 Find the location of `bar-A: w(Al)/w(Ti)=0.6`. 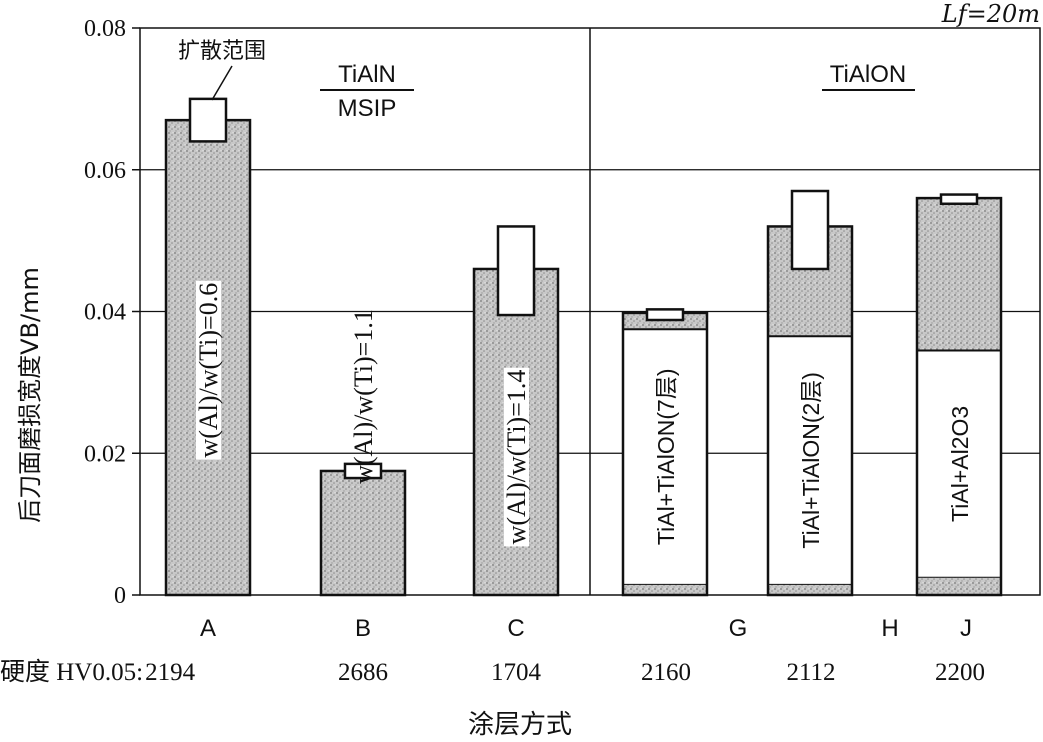

bar-A: w(Al)/w(Ti)=0.6 is located at coordinates (208, 347).